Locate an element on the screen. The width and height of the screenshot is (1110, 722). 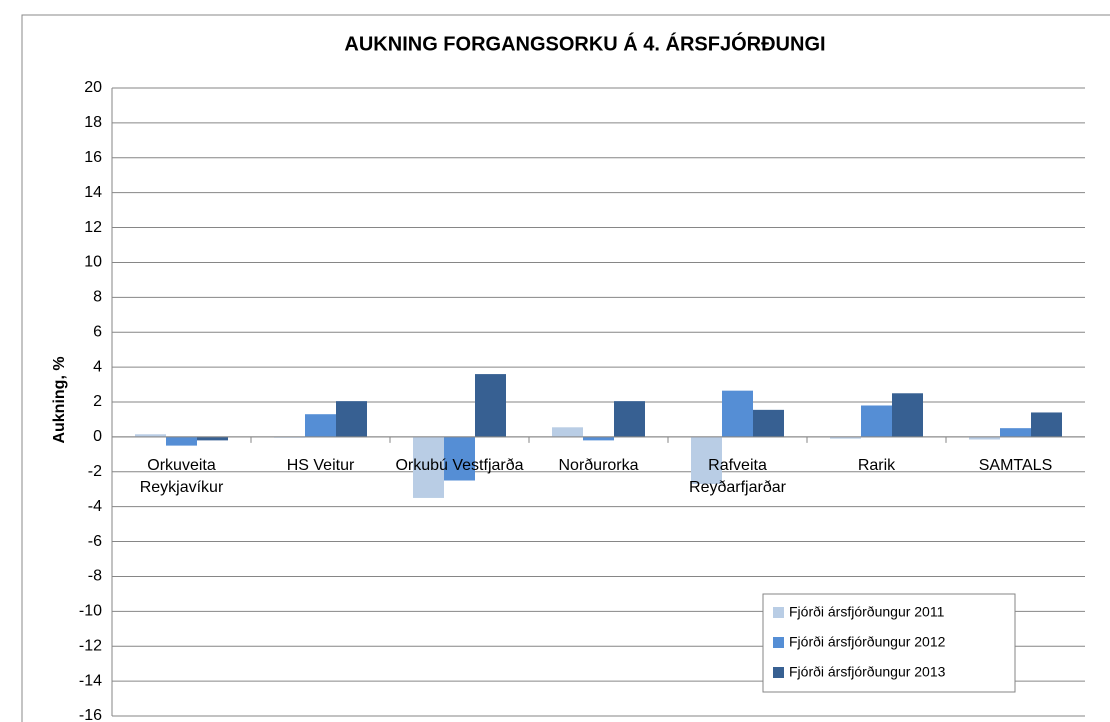
y-tick-label: 2 is located at coordinates (97, 401).